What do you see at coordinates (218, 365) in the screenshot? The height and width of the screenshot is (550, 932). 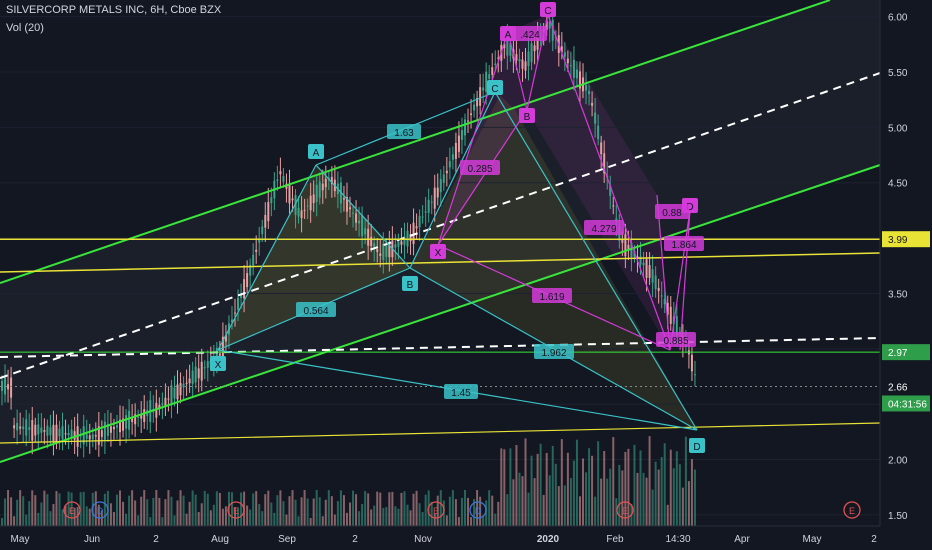 I see `pattern-point-x: X` at bounding box center [218, 365].